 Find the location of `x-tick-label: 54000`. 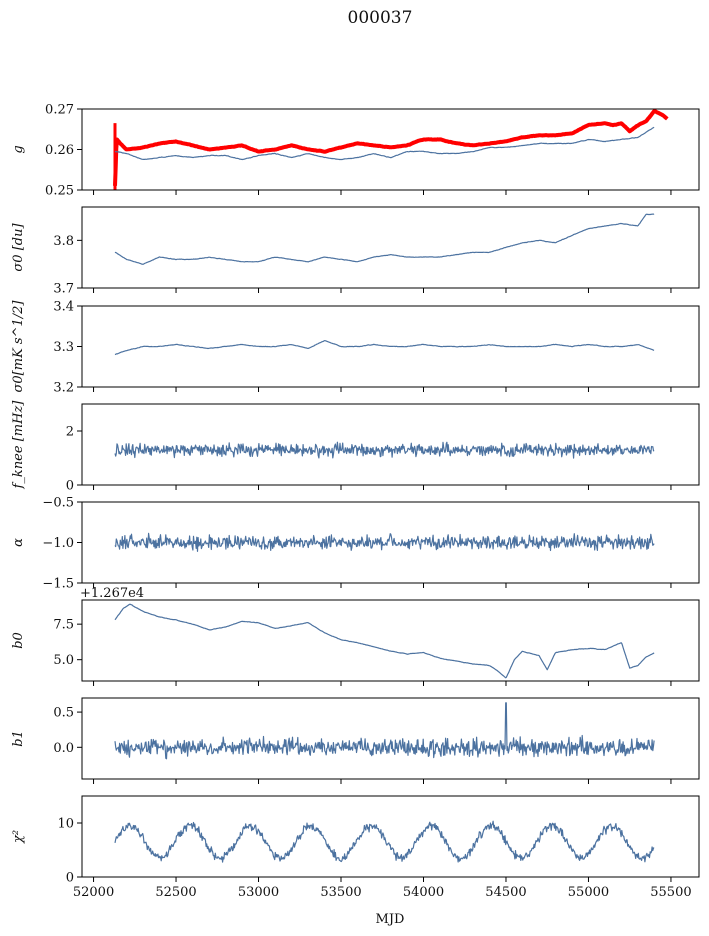

x-tick-label: 54000 is located at coordinates (423, 892).